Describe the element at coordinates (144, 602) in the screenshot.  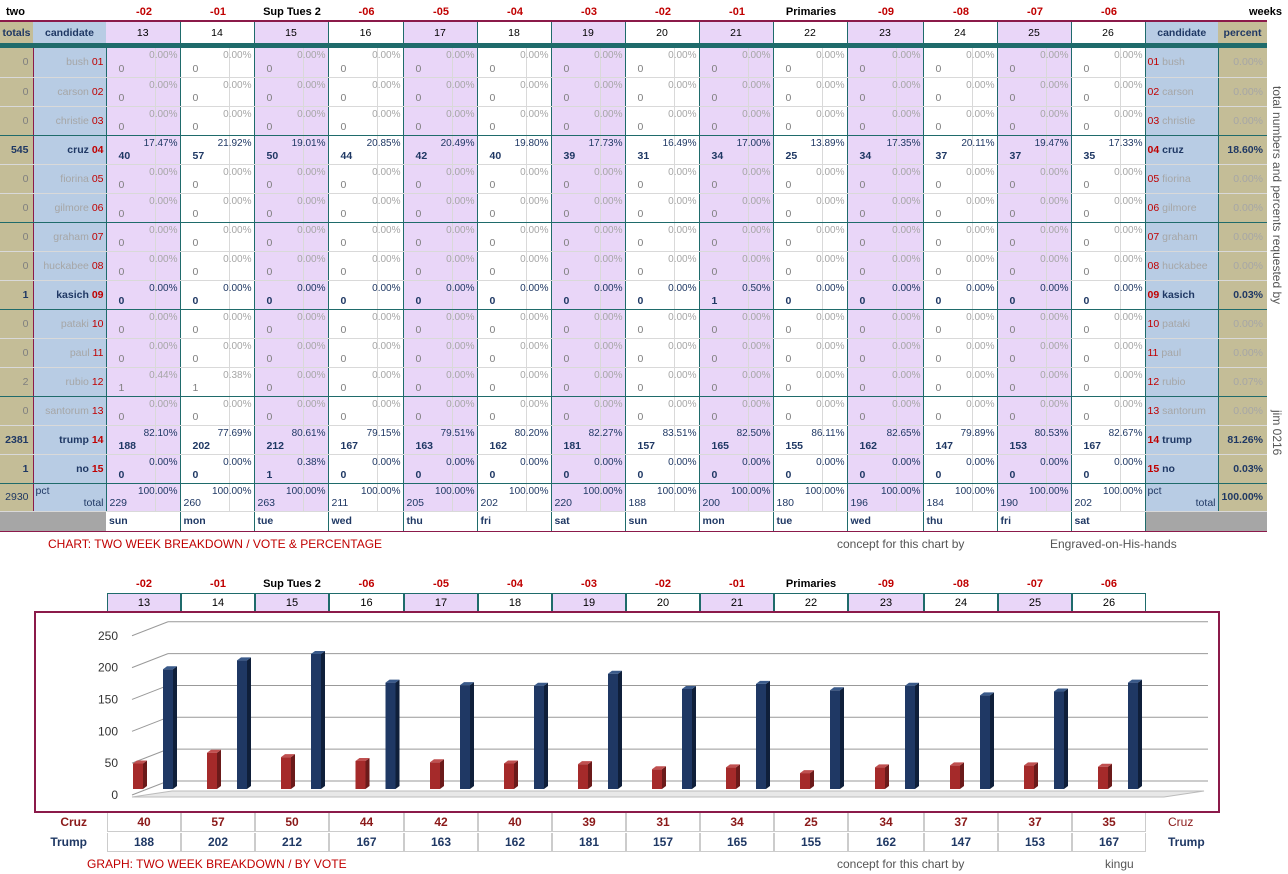
I see `date-cell-2: 13` at that location.